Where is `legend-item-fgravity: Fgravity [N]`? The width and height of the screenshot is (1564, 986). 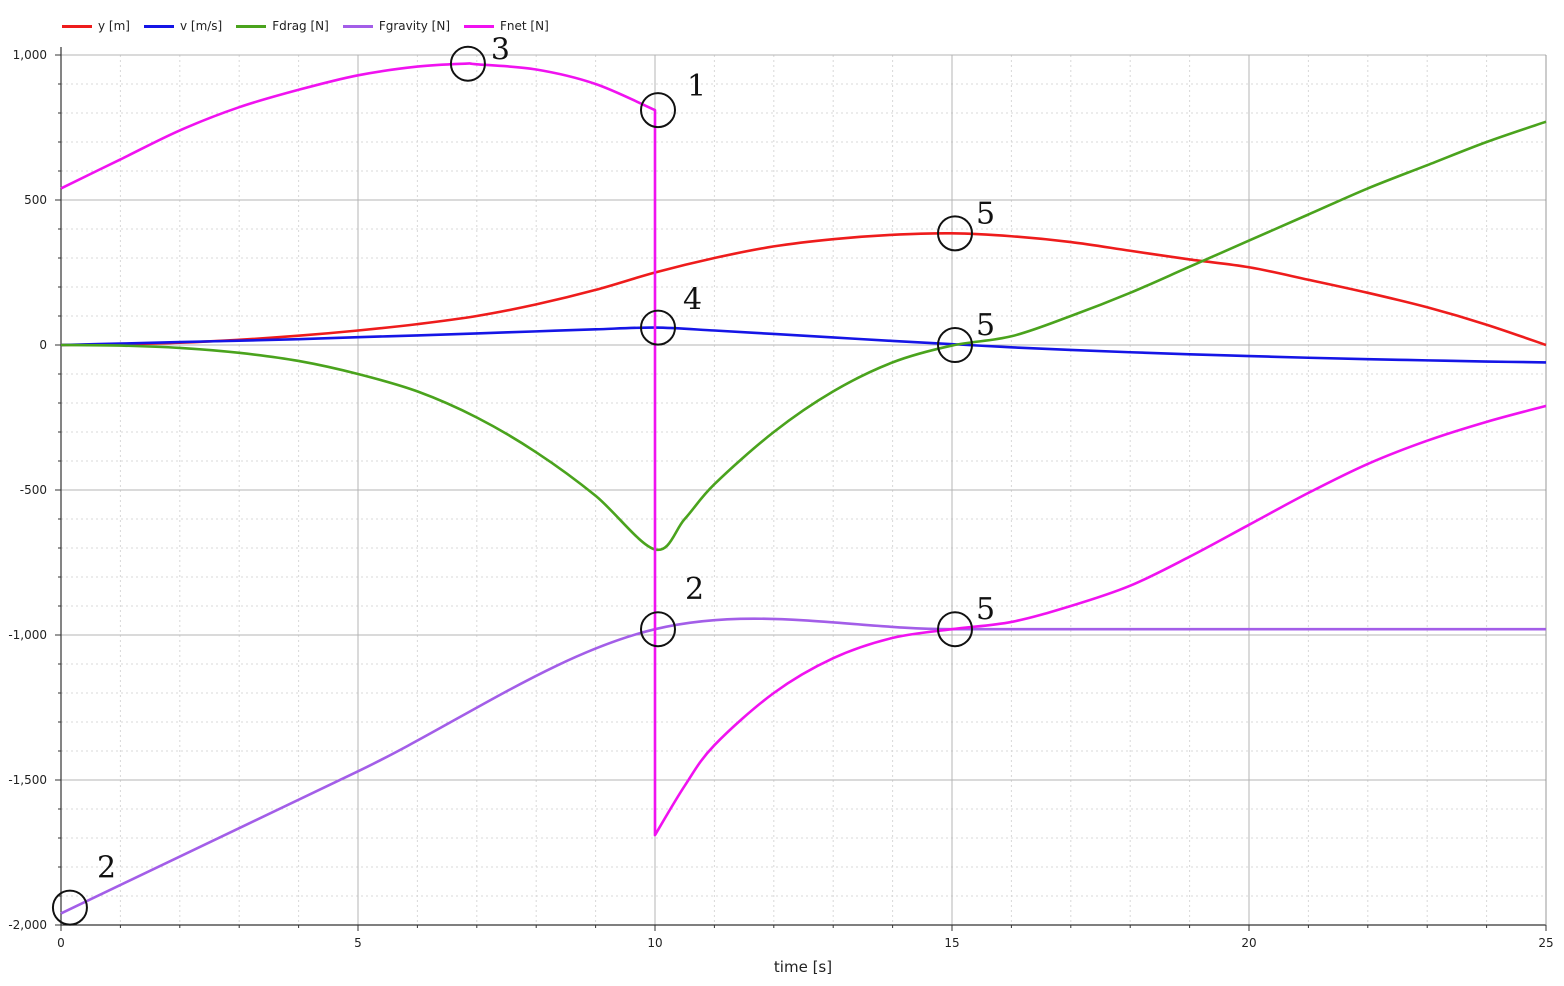 legend-item-fgravity: Fgravity [N] is located at coordinates (396, 26).